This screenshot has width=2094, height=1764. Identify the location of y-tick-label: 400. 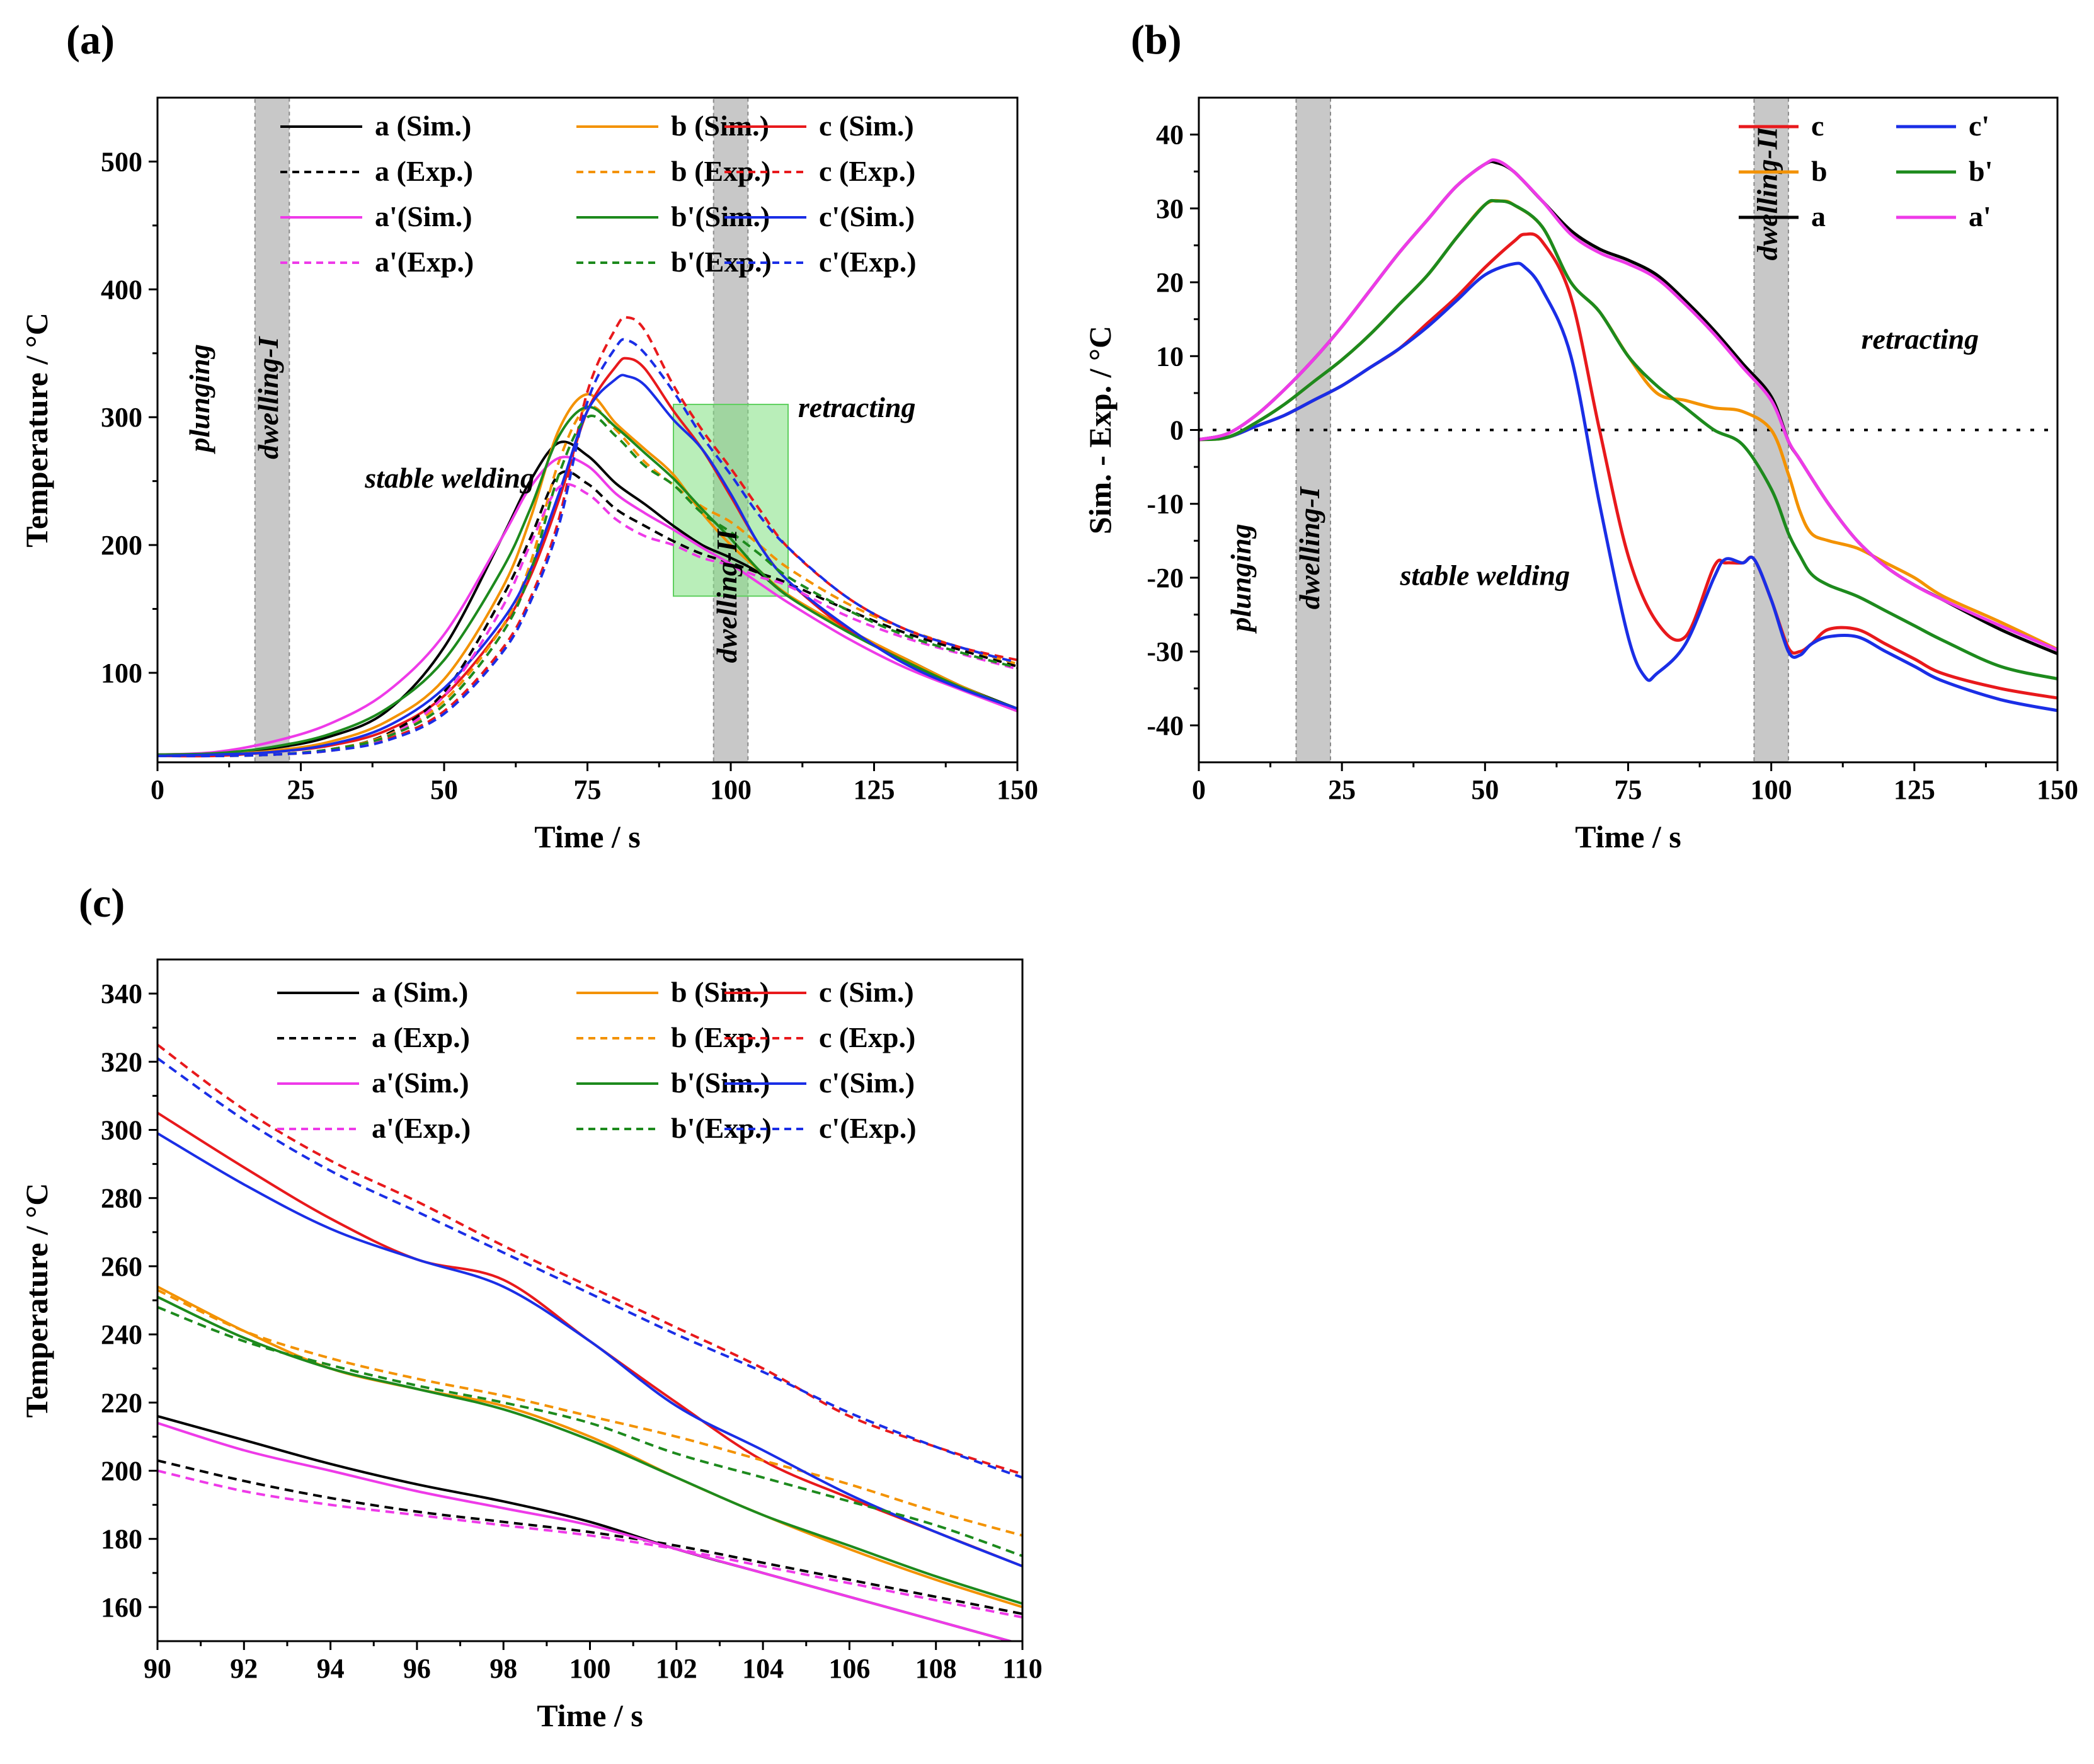
(121, 289).